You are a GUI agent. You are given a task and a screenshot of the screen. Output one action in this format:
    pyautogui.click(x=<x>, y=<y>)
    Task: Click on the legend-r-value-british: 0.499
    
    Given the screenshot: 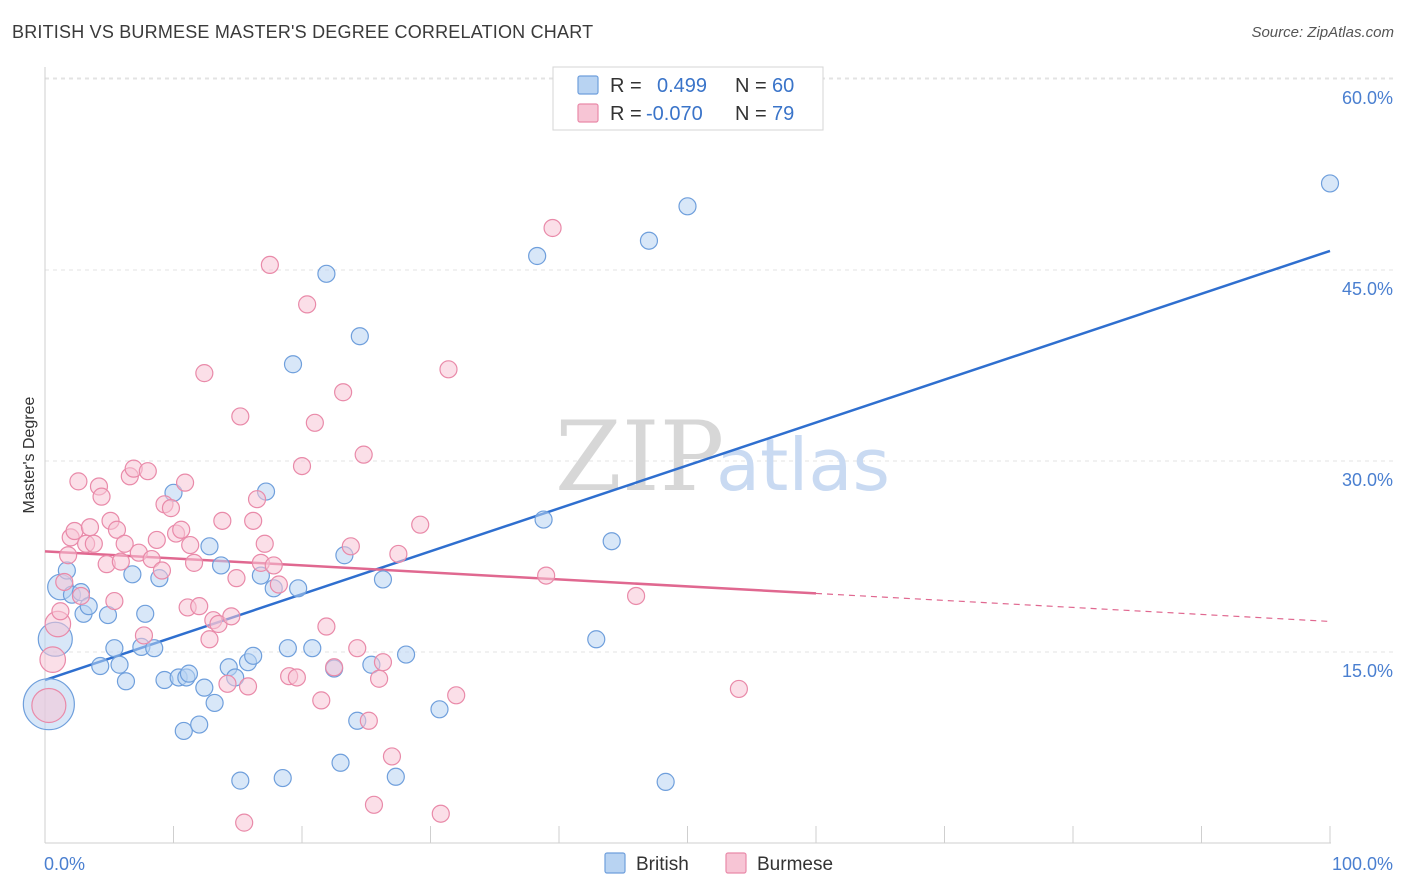 What is the action you would take?
    pyautogui.click(x=682, y=86)
    